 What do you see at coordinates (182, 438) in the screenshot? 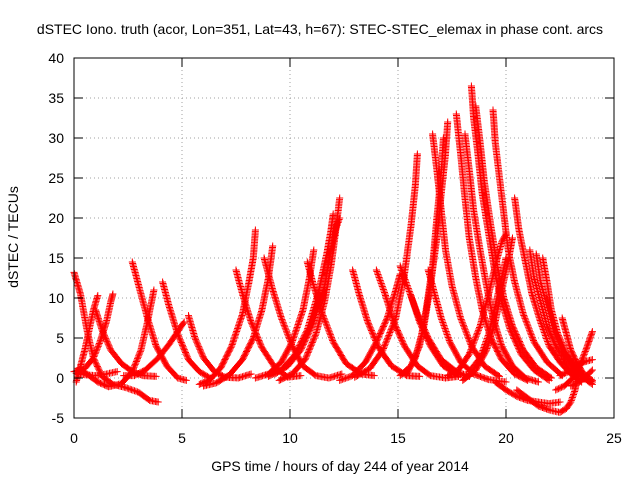
I see `x-tick-label: 5` at bounding box center [182, 438].